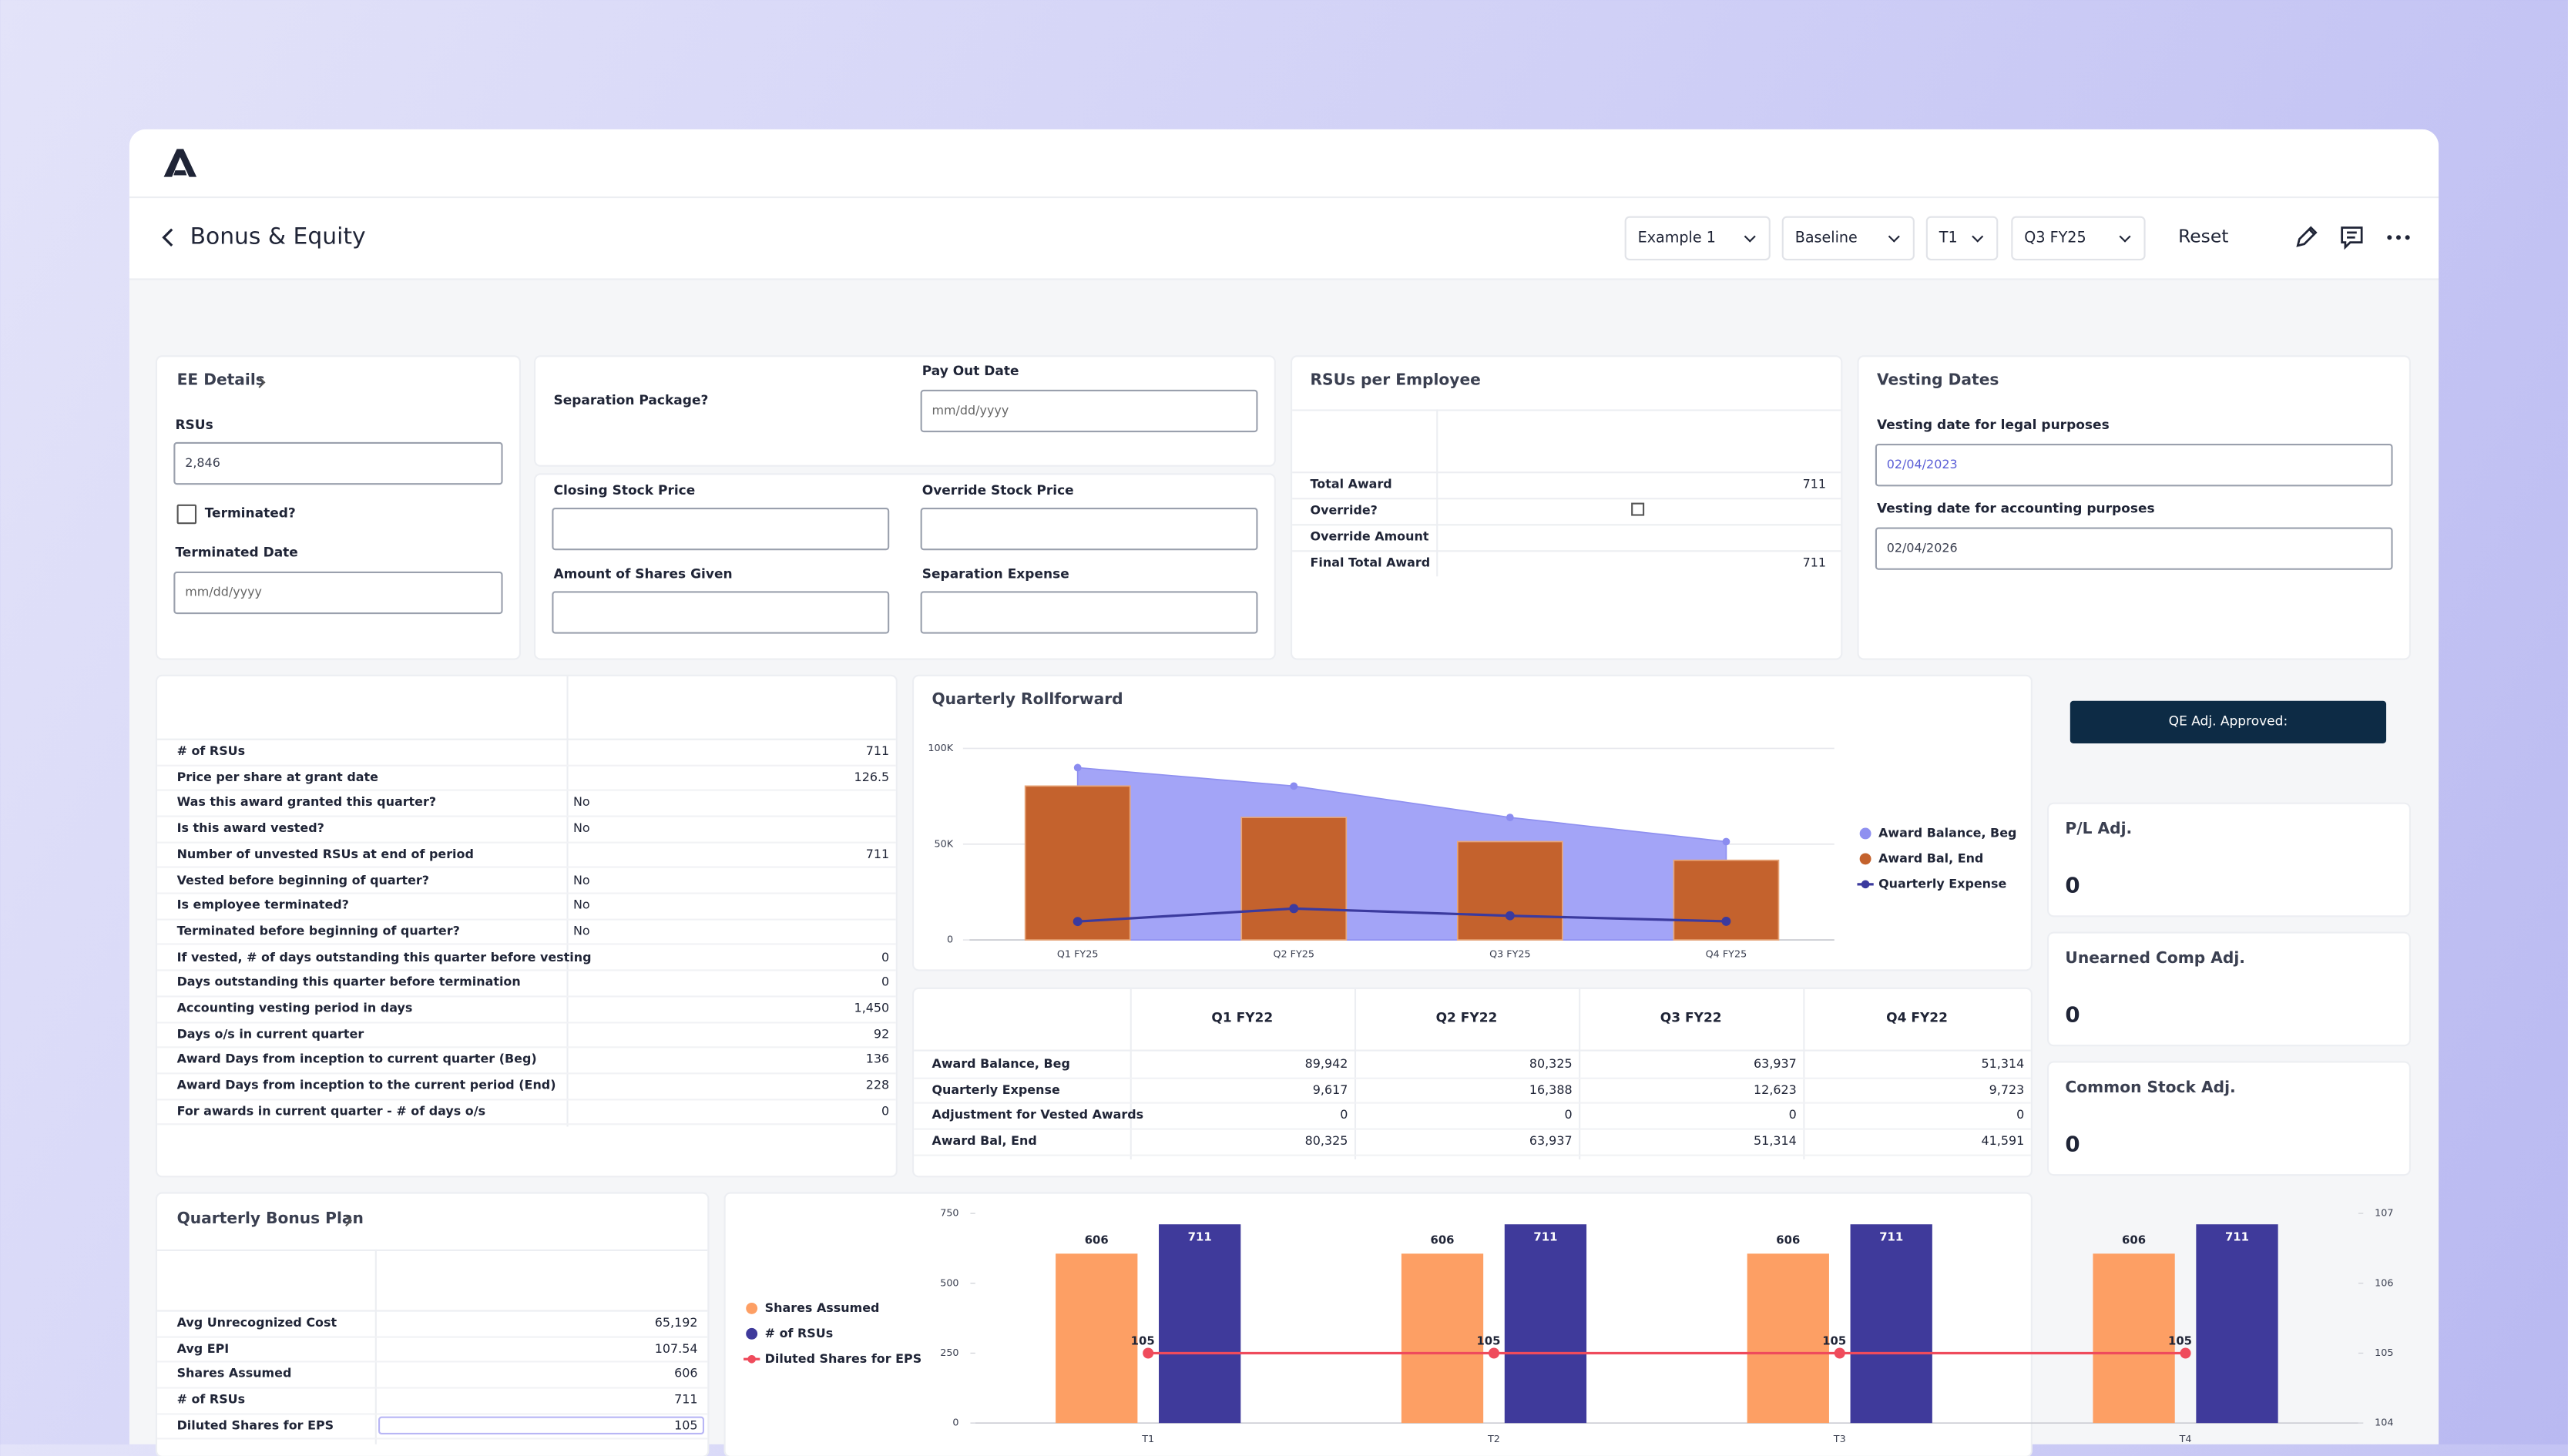 The width and height of the screenshot is (2568, 1456). I want to click on row-value: 9,723, so click(2007, 1090).